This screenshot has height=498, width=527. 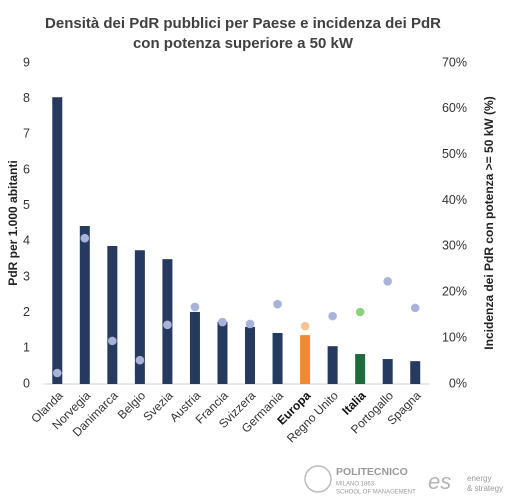 I want to click on logo-text: SCHOOL OF MANAGEMENT, so click(x=376, y=493).